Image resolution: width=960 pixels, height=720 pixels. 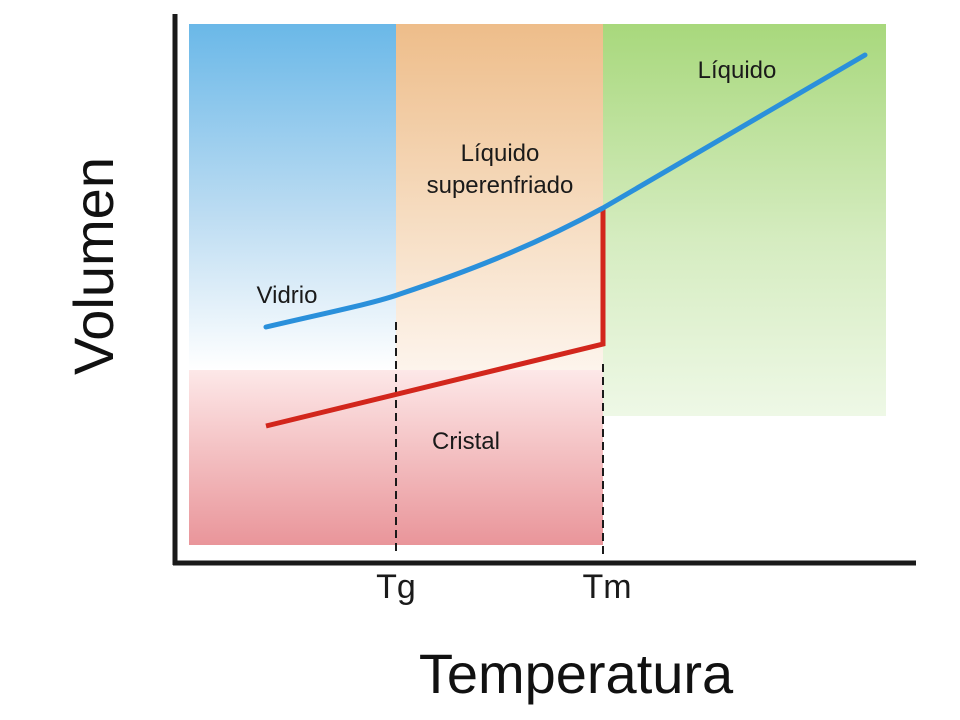 What do you see at coordinates (576, 673) in the screenshot?
I see `x-axis-title: Temperatura` at bounding box center [576, 673].